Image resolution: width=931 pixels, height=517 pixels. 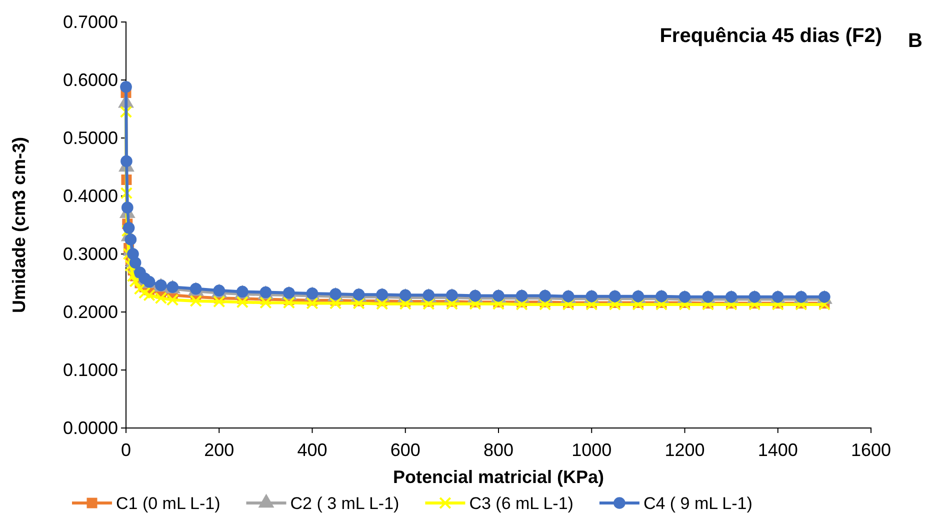 What do you see at coordinates (871, 450) in the screenshot?
I see `x-tick-label: 1600` at bounding box center [871, 450].